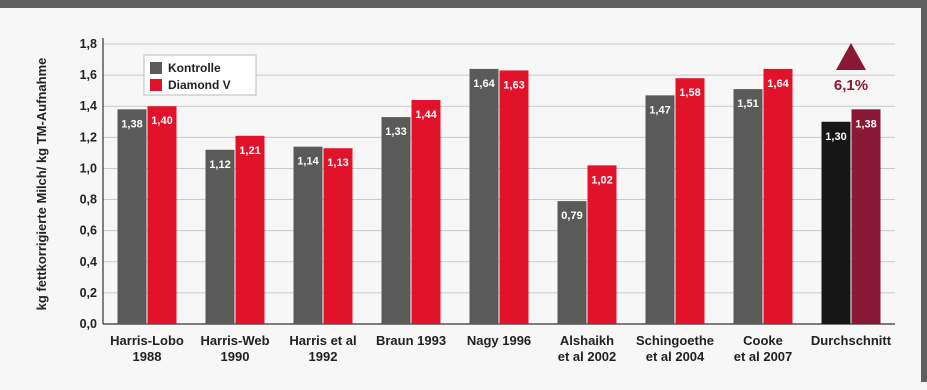  I want to click on annotation-label: 6,1%, so click(851, 85).